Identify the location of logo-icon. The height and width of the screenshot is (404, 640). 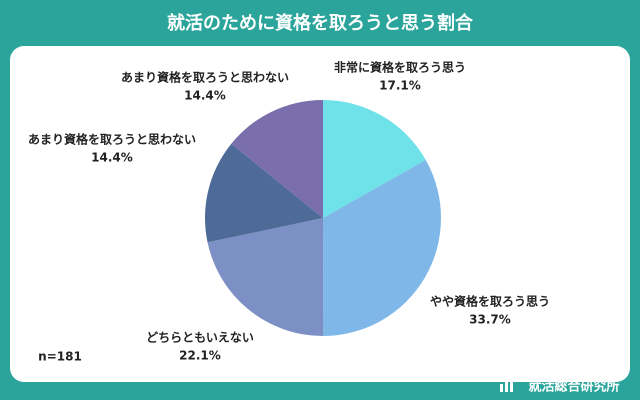
(506, 384).